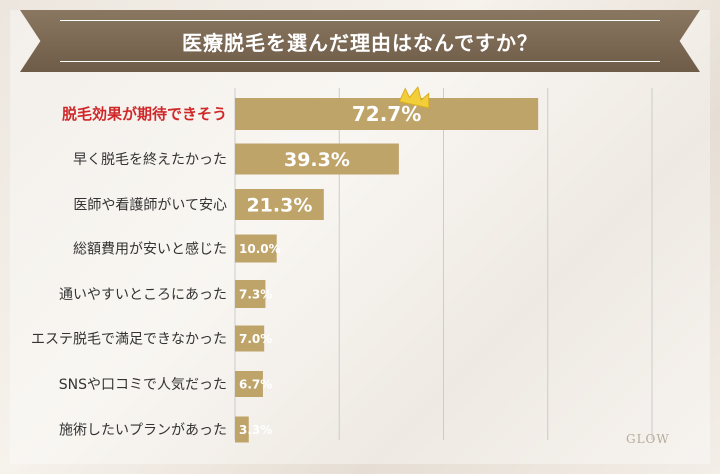 Image resolution: width=720 pixels, height=474 pixels. What do you see at coordinates (255, 339) in the screenshot?
I see `value-label-5: 7.0%` at bounding box center [255, 339].